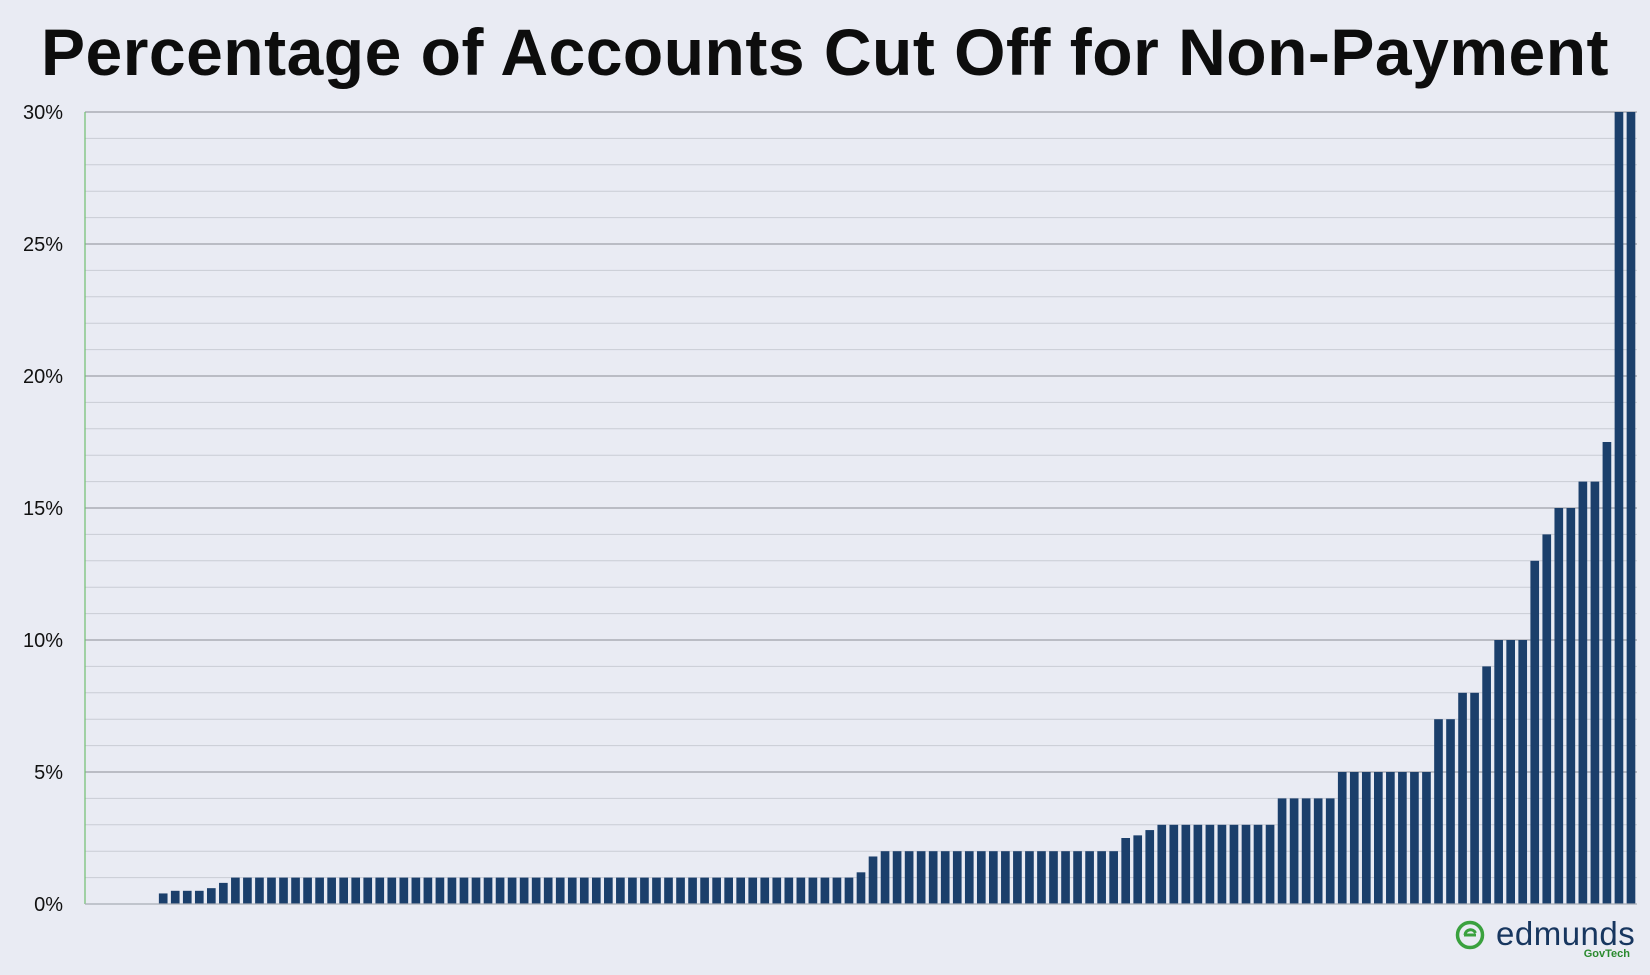 Image resolution: width=1650 pixels, height=975 pixels. What do you see at coordinates (48, 773) in the screenshot?
I see `y-tick-label: 5%` at bounding box center [48, 773].